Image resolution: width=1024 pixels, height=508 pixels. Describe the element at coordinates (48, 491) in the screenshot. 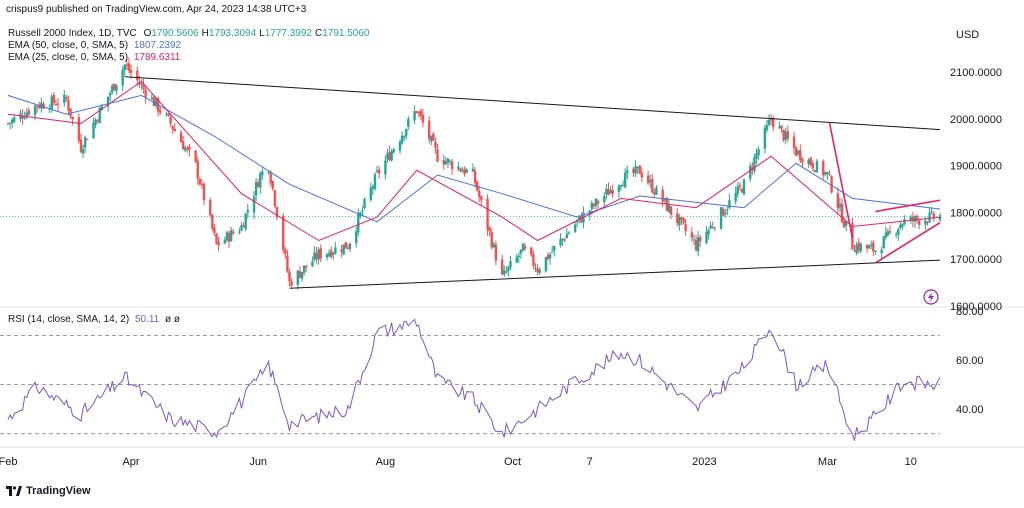

I see `footer-brand: TradingView` at that location.